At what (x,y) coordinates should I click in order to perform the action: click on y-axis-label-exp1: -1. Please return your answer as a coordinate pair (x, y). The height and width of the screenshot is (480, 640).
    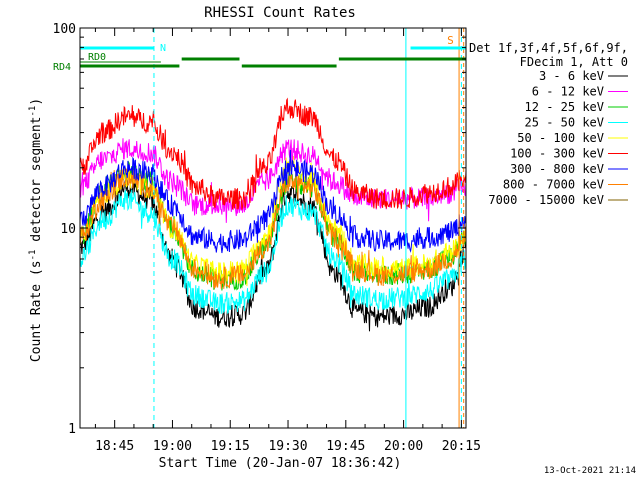
    Looking at the image, I should click on (33, 255).